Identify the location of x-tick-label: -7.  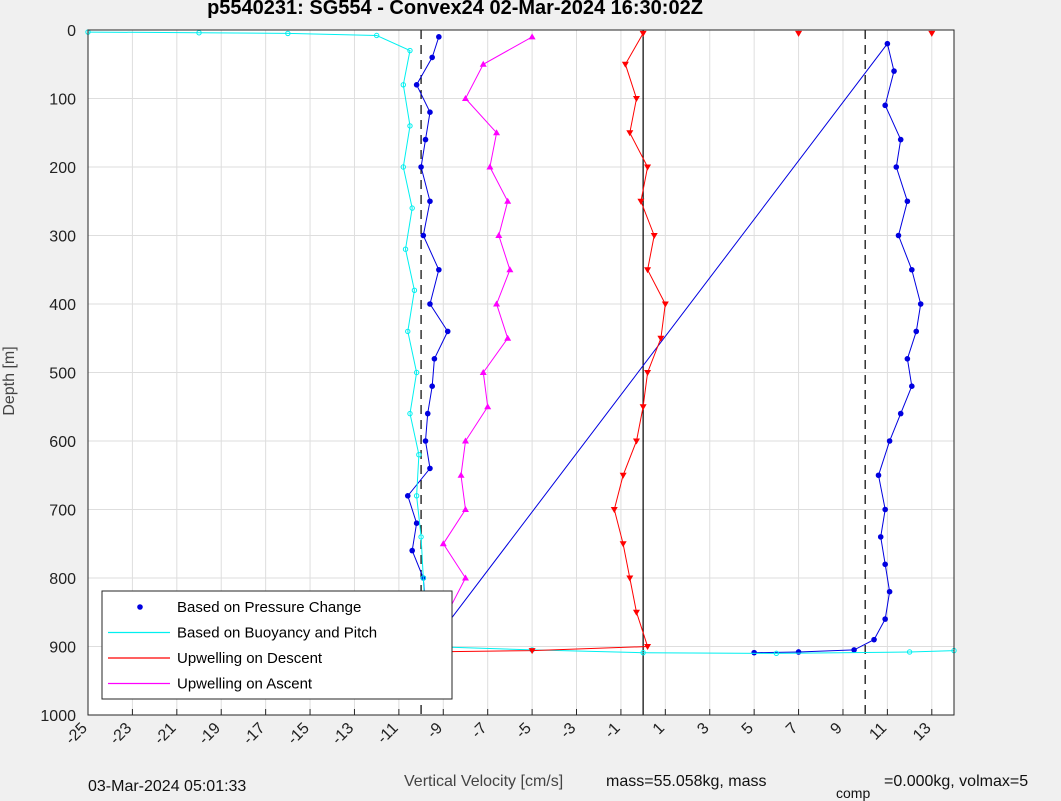
(479, 731).